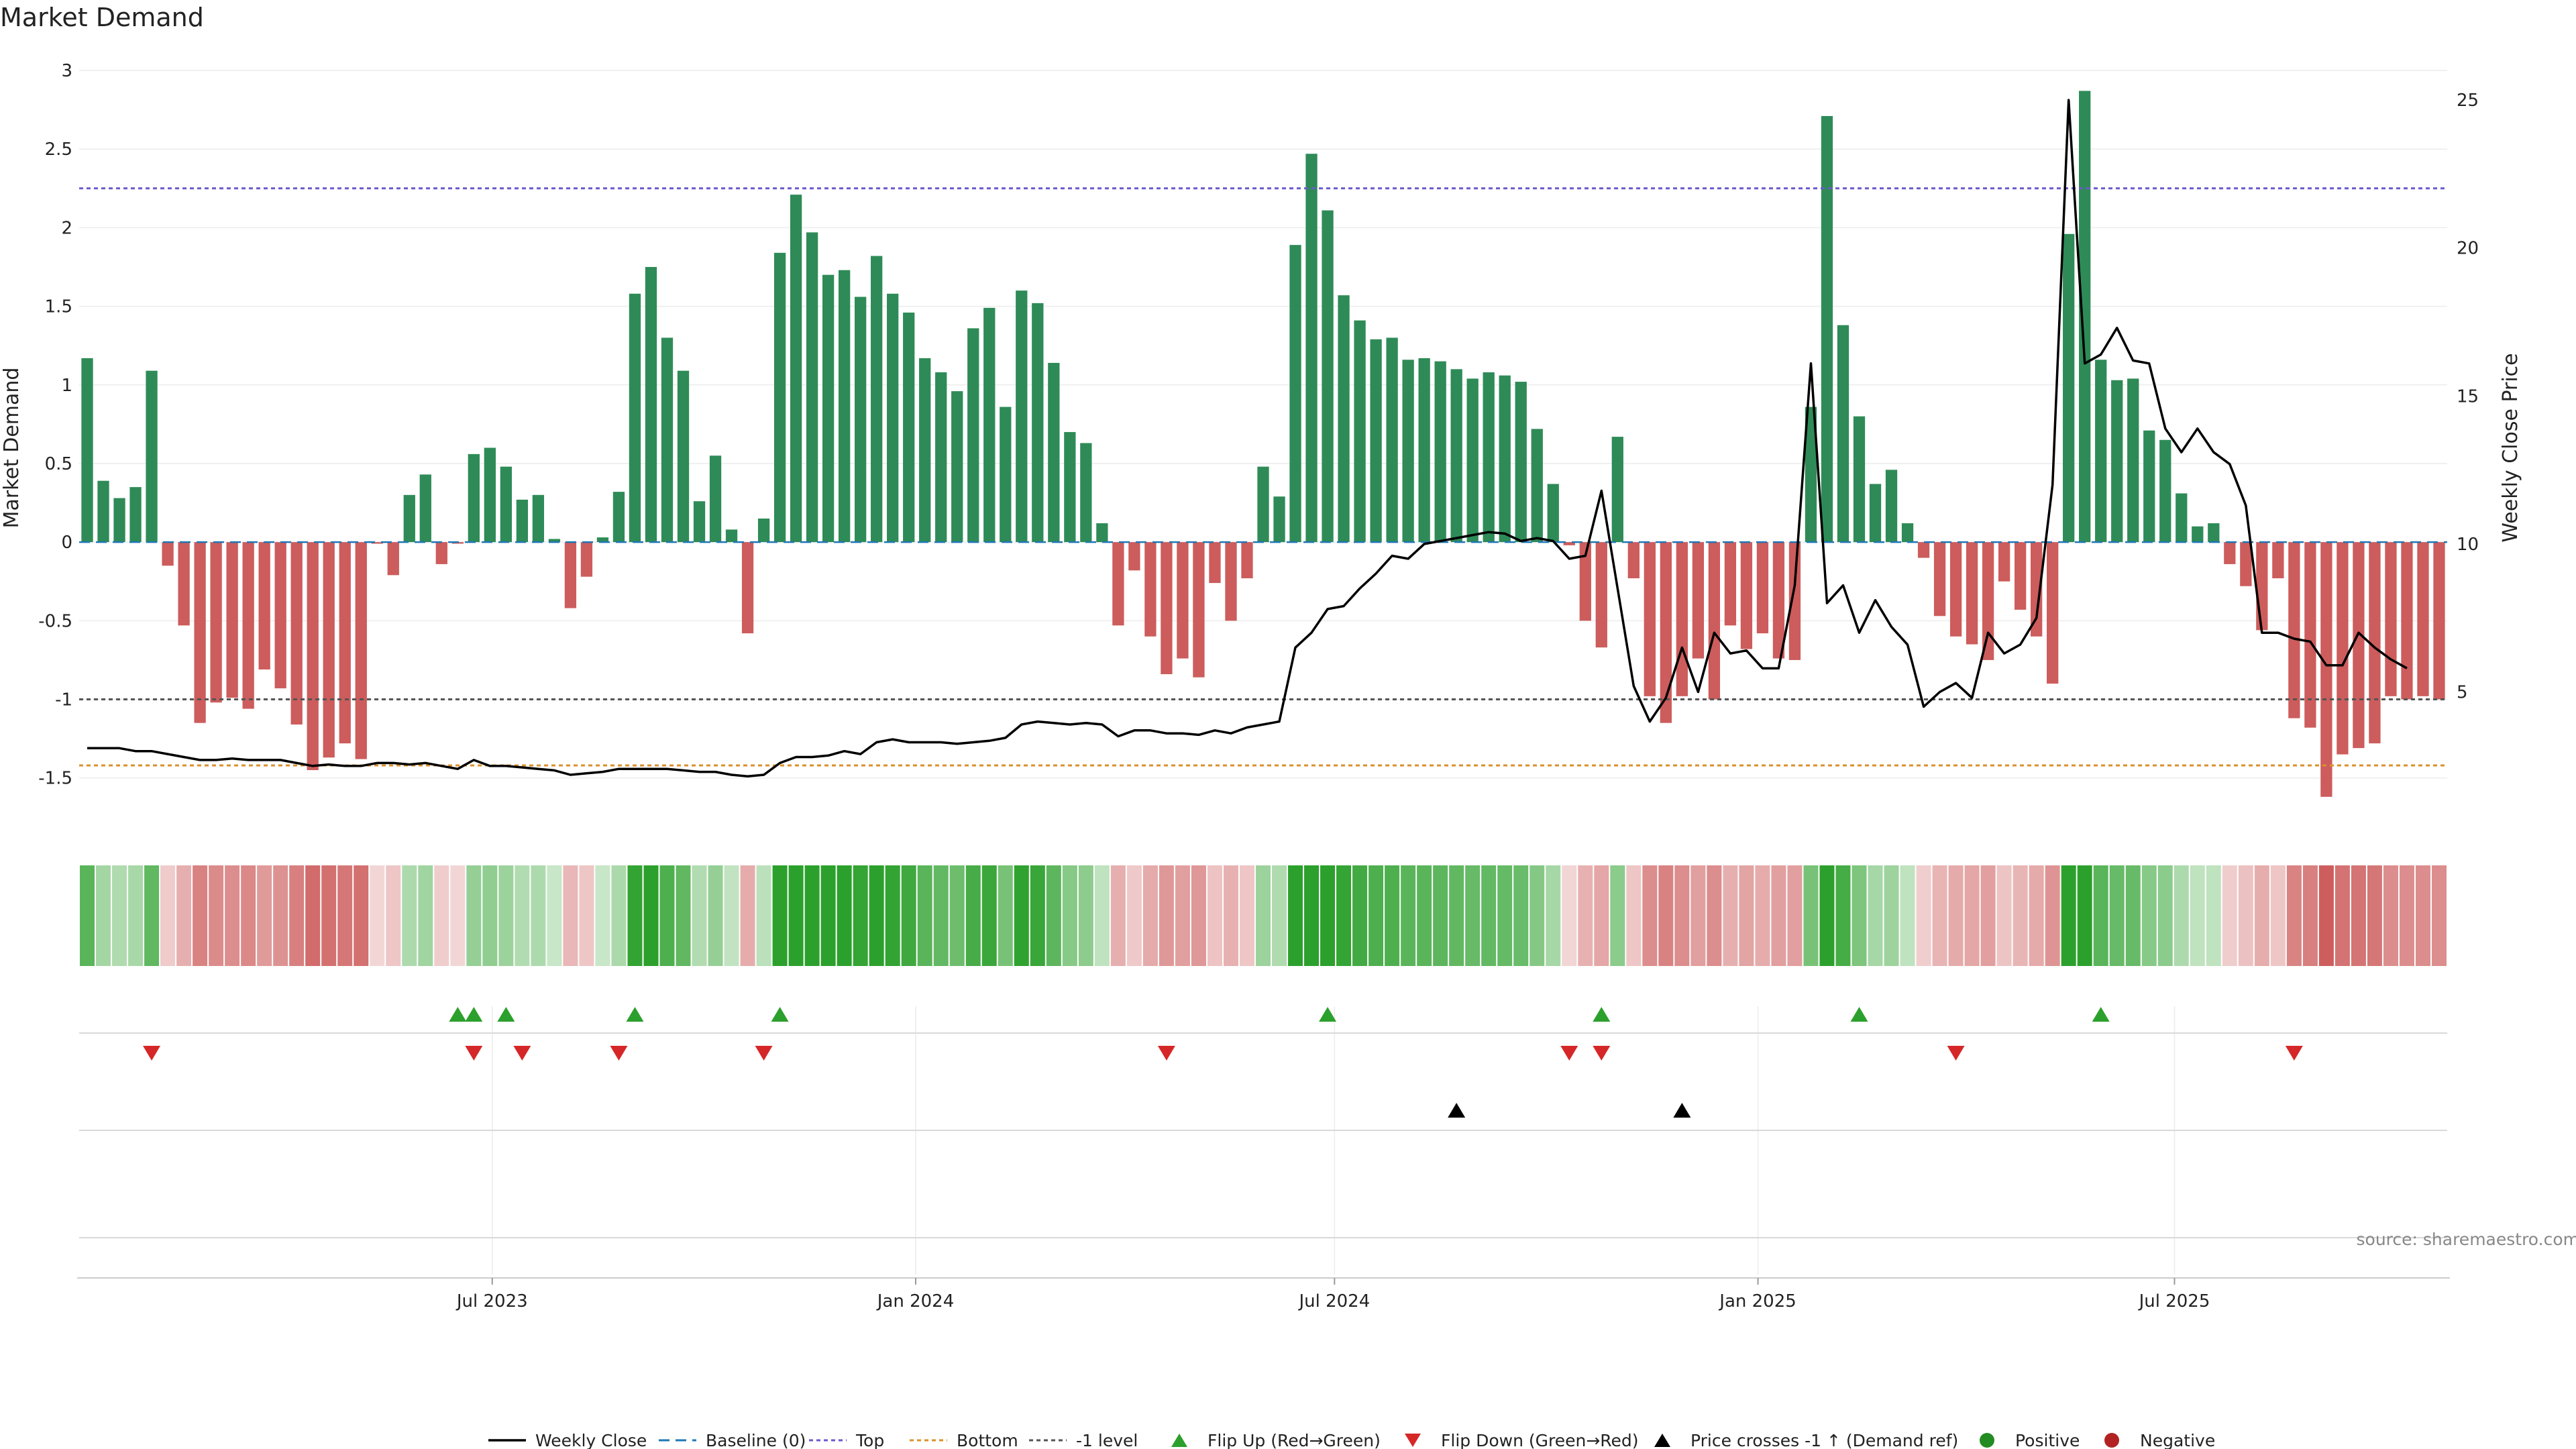 The width and height of the screenshot is (2576, 1449). Describe the element at coordinates (1179, 1440) in the screenshot. I see `legend-marker-flip-up` at that location.